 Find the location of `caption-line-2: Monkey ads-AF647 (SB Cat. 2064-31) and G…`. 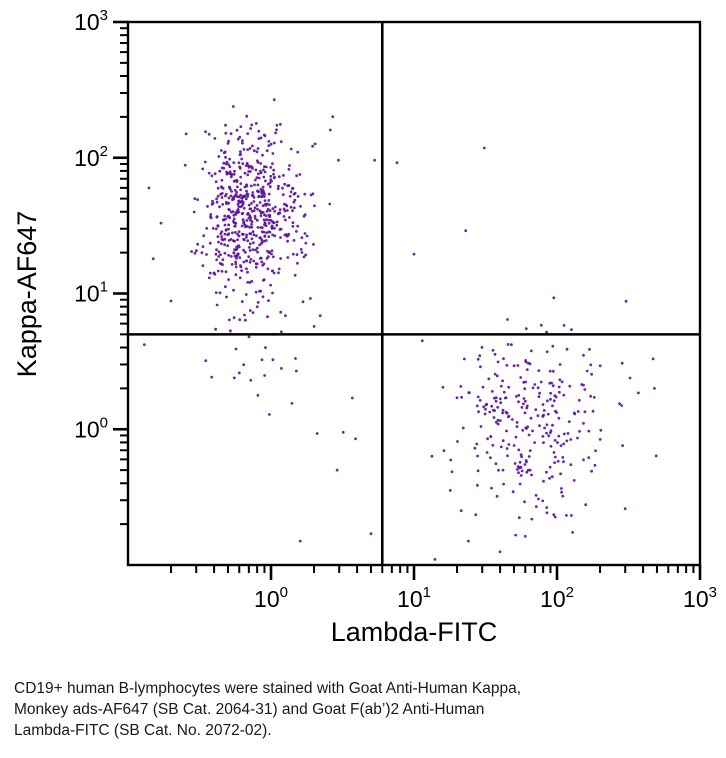

caption-line-2: Monkey ads-AF647 (SB Cat. 2064-31) and G… is located at coordinates (249, 709).